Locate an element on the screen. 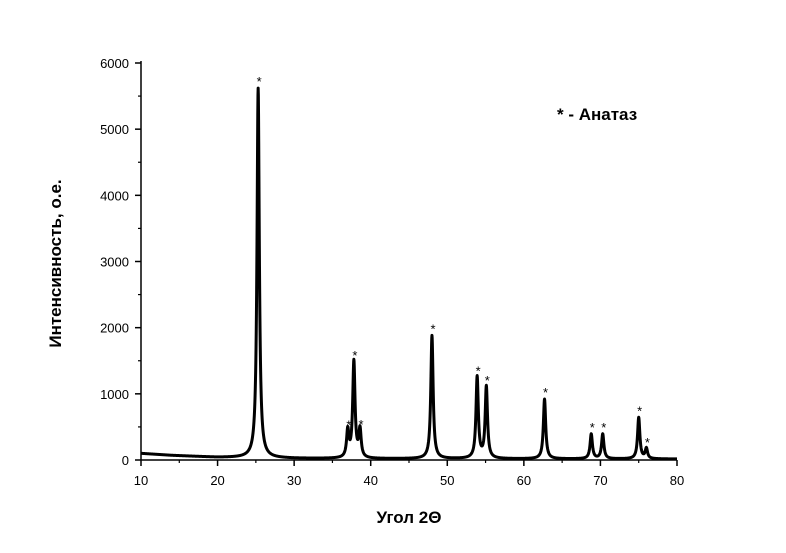  y-axis-title: Интенсивность, о.е. is located at coordinates (55, 263).